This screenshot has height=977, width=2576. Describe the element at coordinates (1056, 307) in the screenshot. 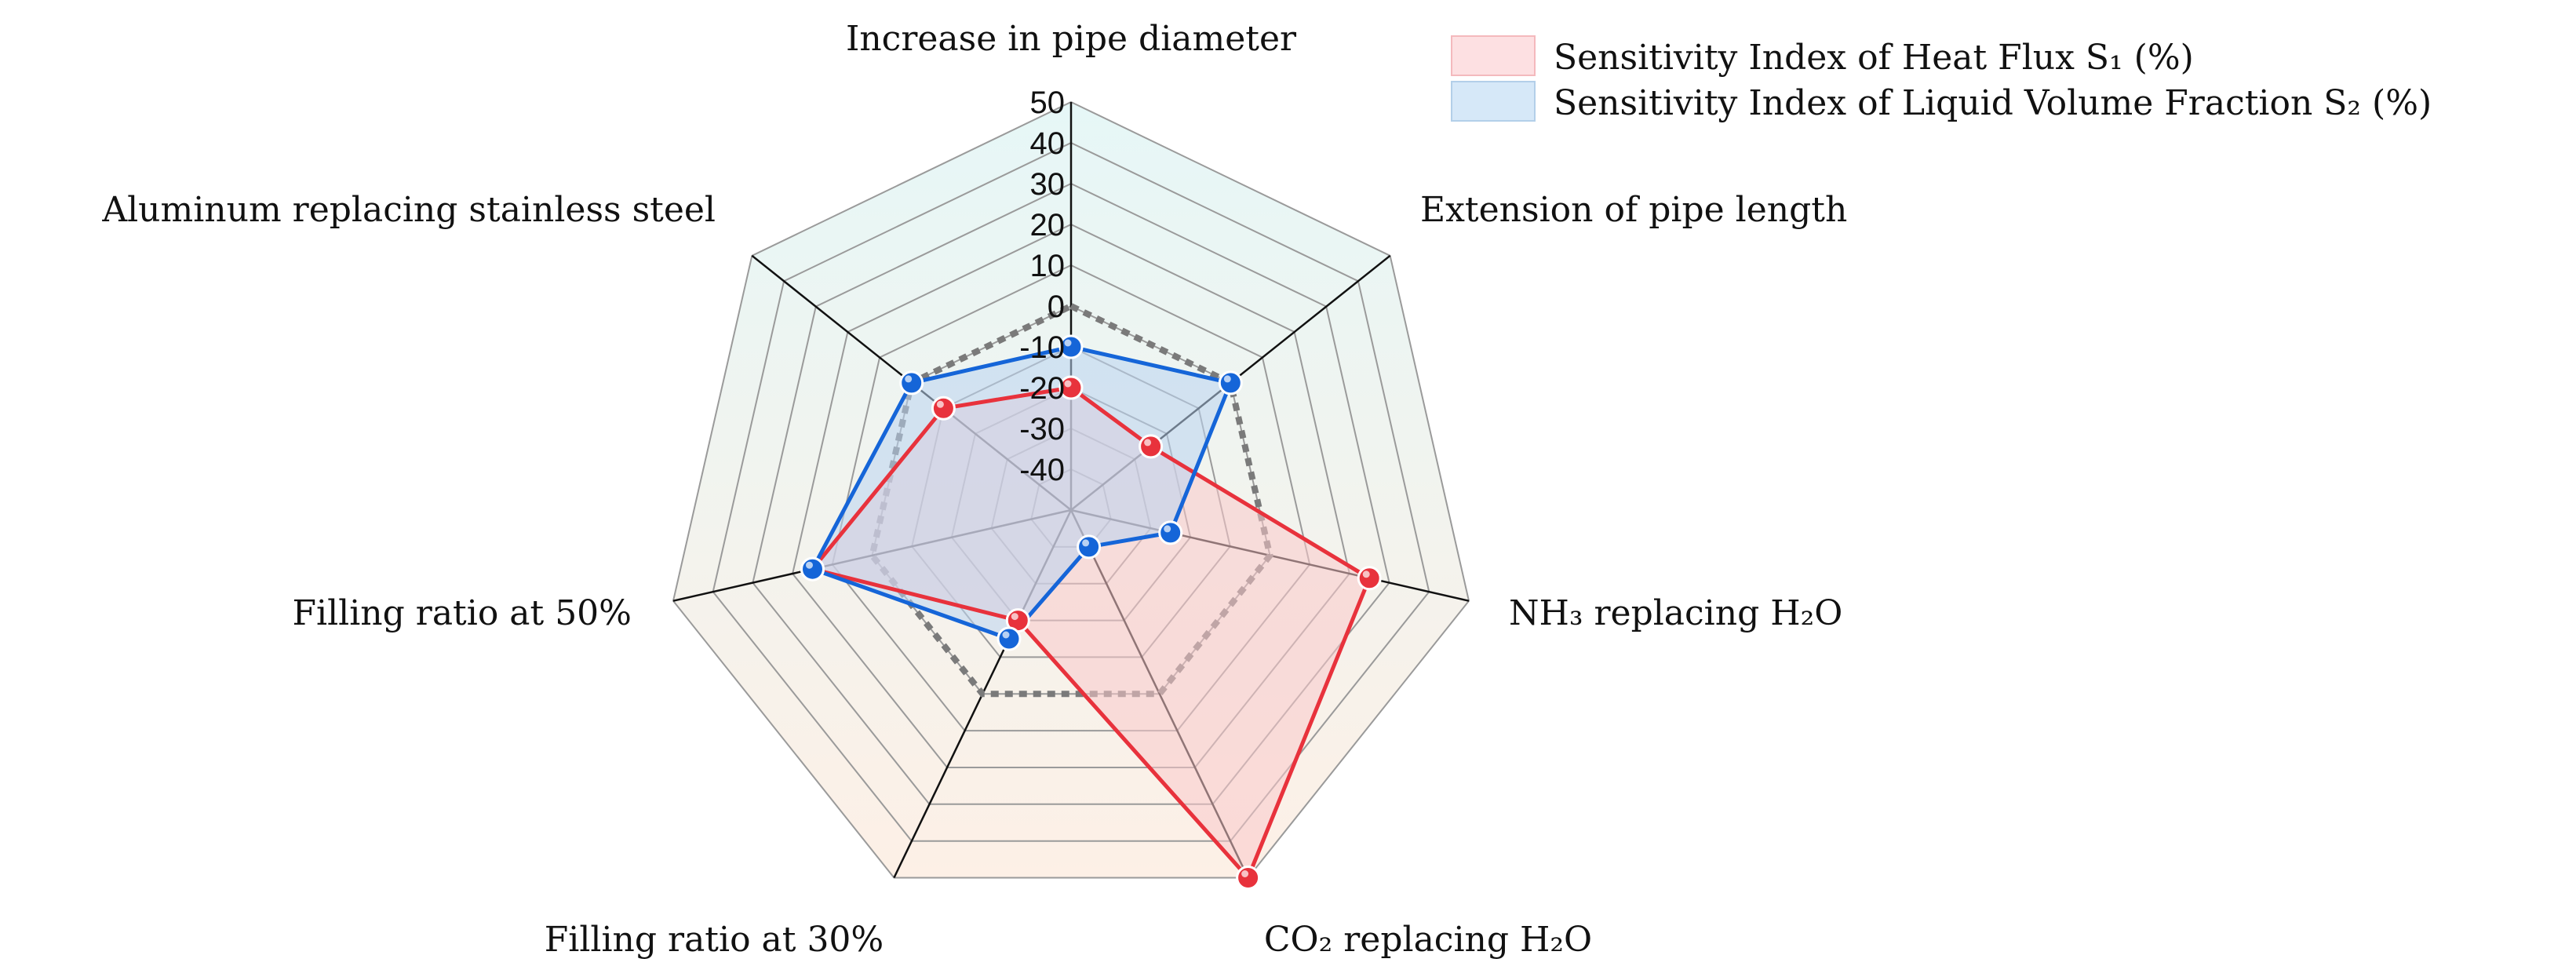

I see `tick-label: 0` at that location.